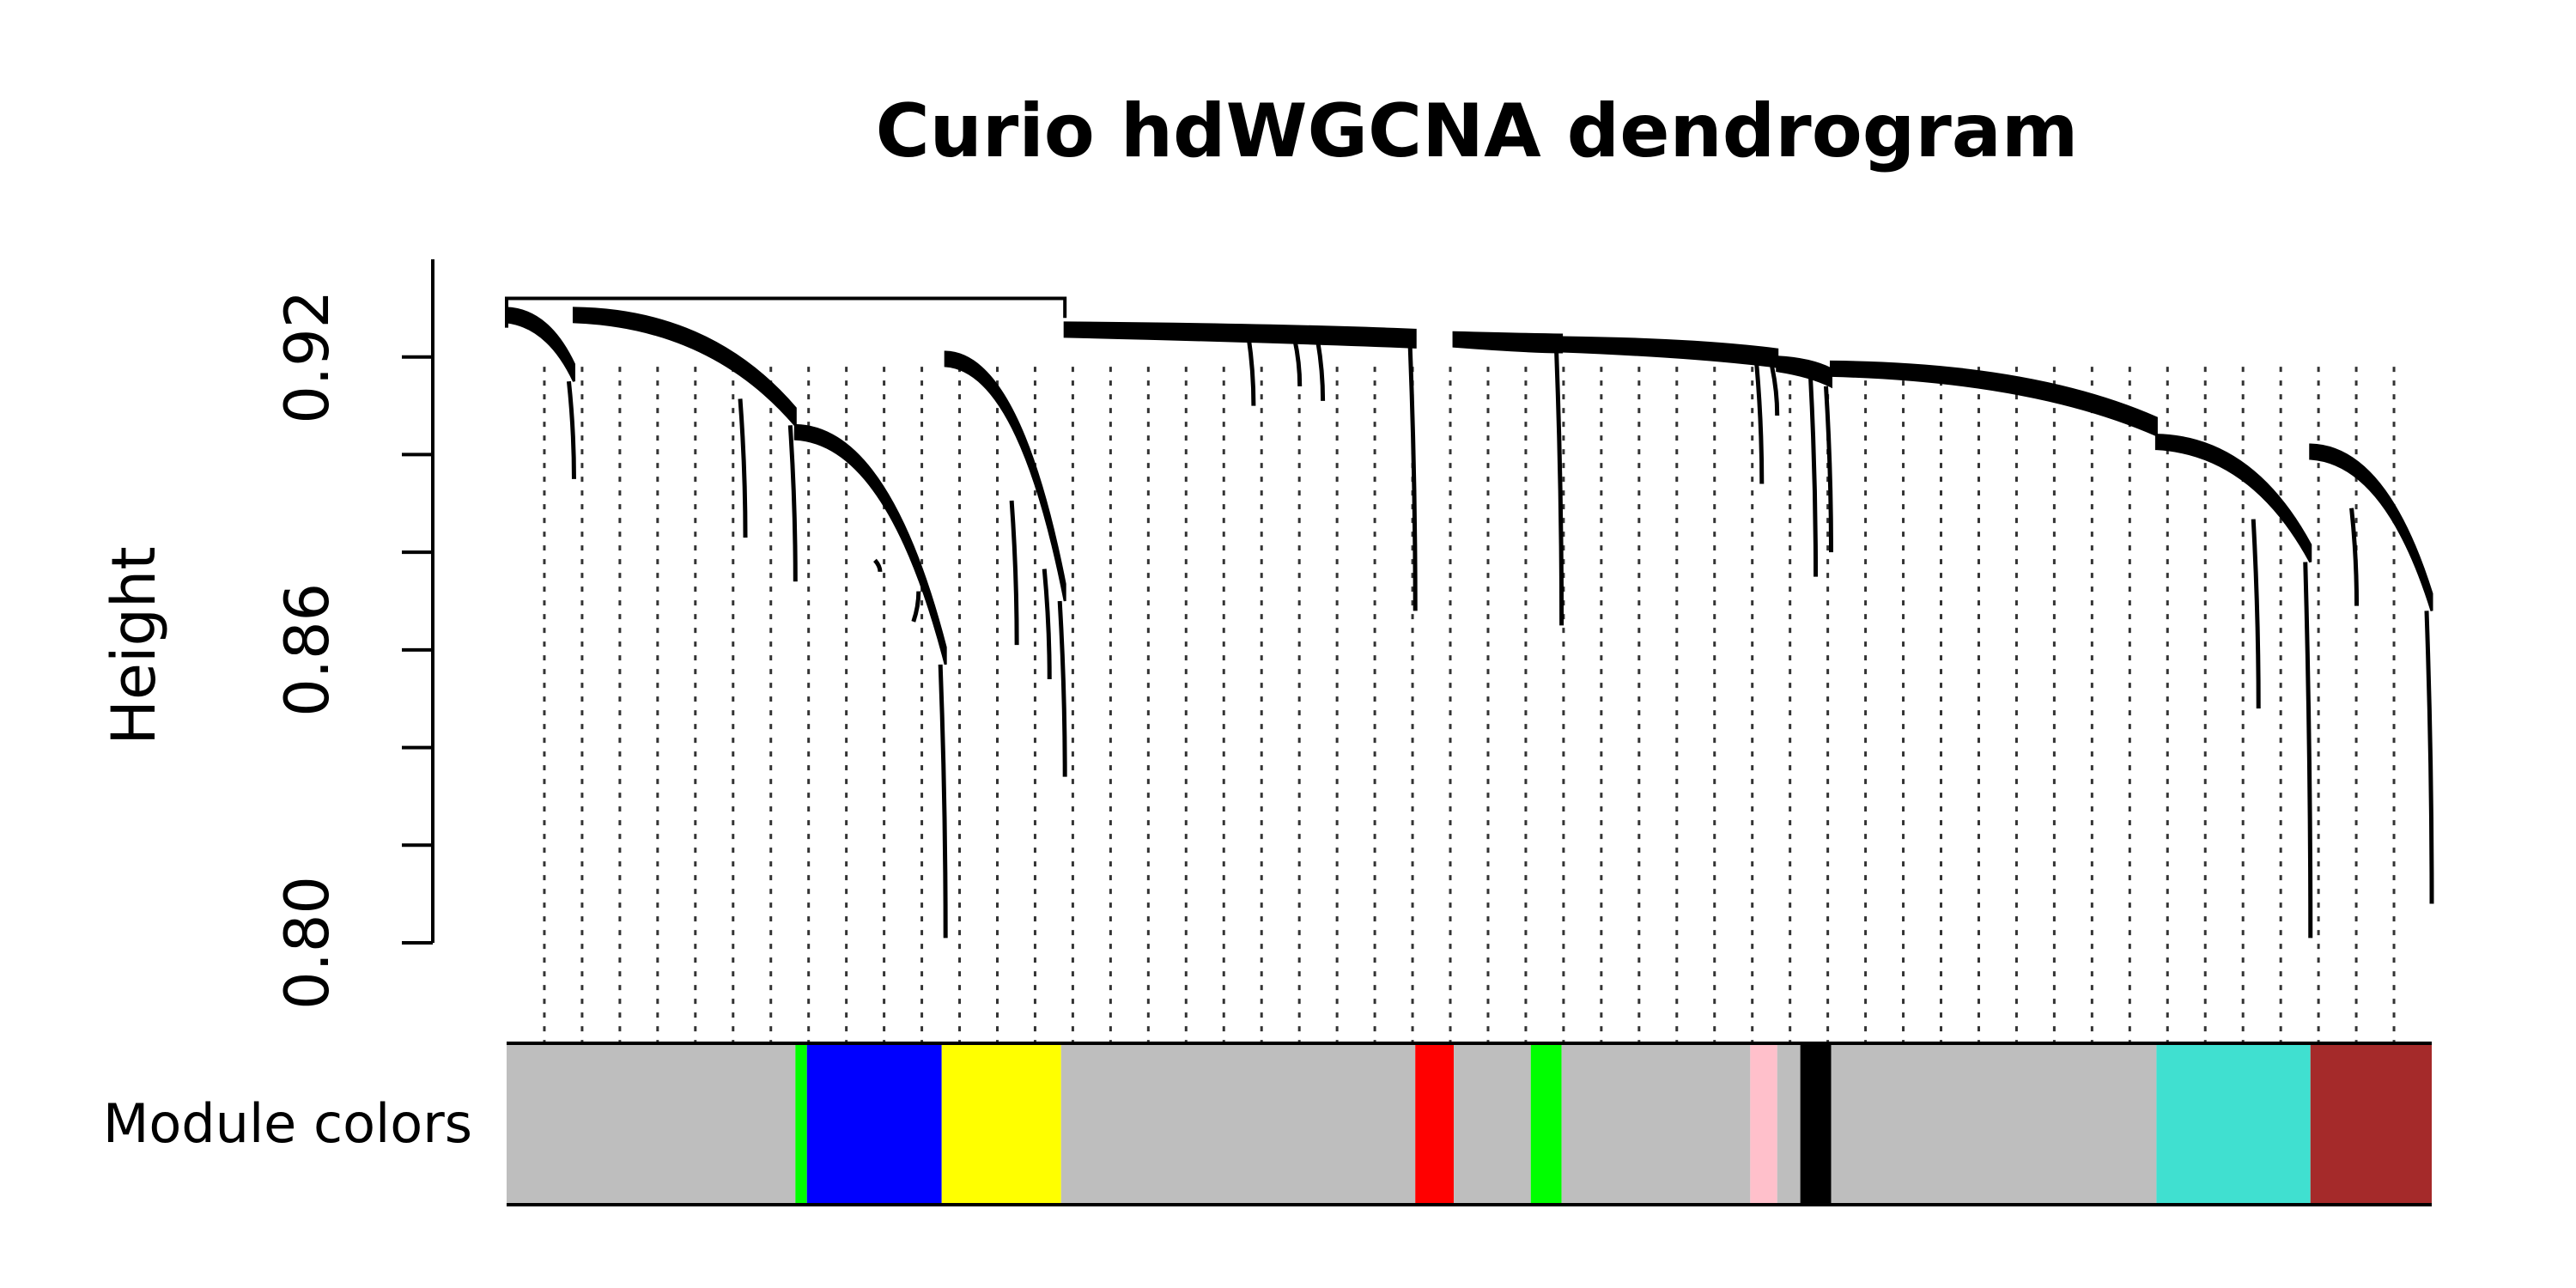 The height and width of the screenshot is (1288, 2576). What do you see at coordinates (874, 1124) in the screenshot?
I see `module-segment-blue` at bounding box center [874, 1124].